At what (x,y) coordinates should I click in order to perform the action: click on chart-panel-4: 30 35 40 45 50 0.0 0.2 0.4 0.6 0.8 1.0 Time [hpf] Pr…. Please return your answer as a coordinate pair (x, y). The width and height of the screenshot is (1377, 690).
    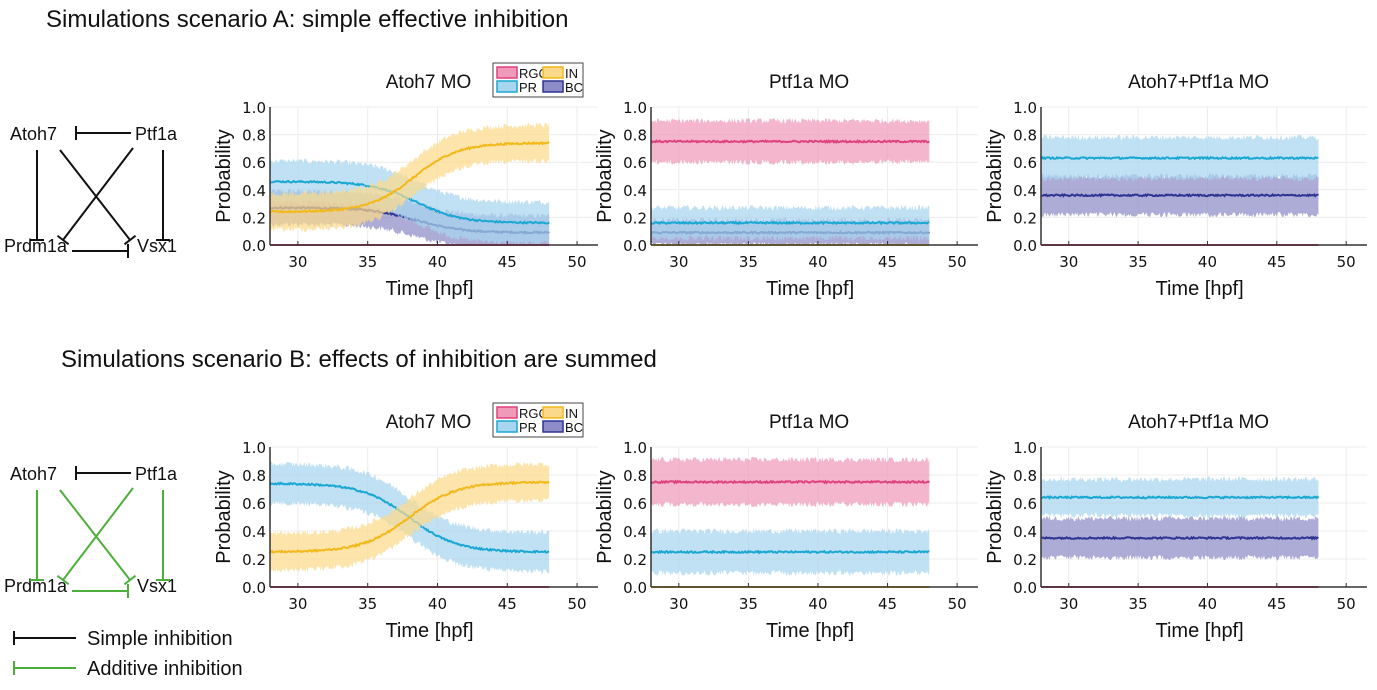
    Looking at the image, I should click on (405, 522).